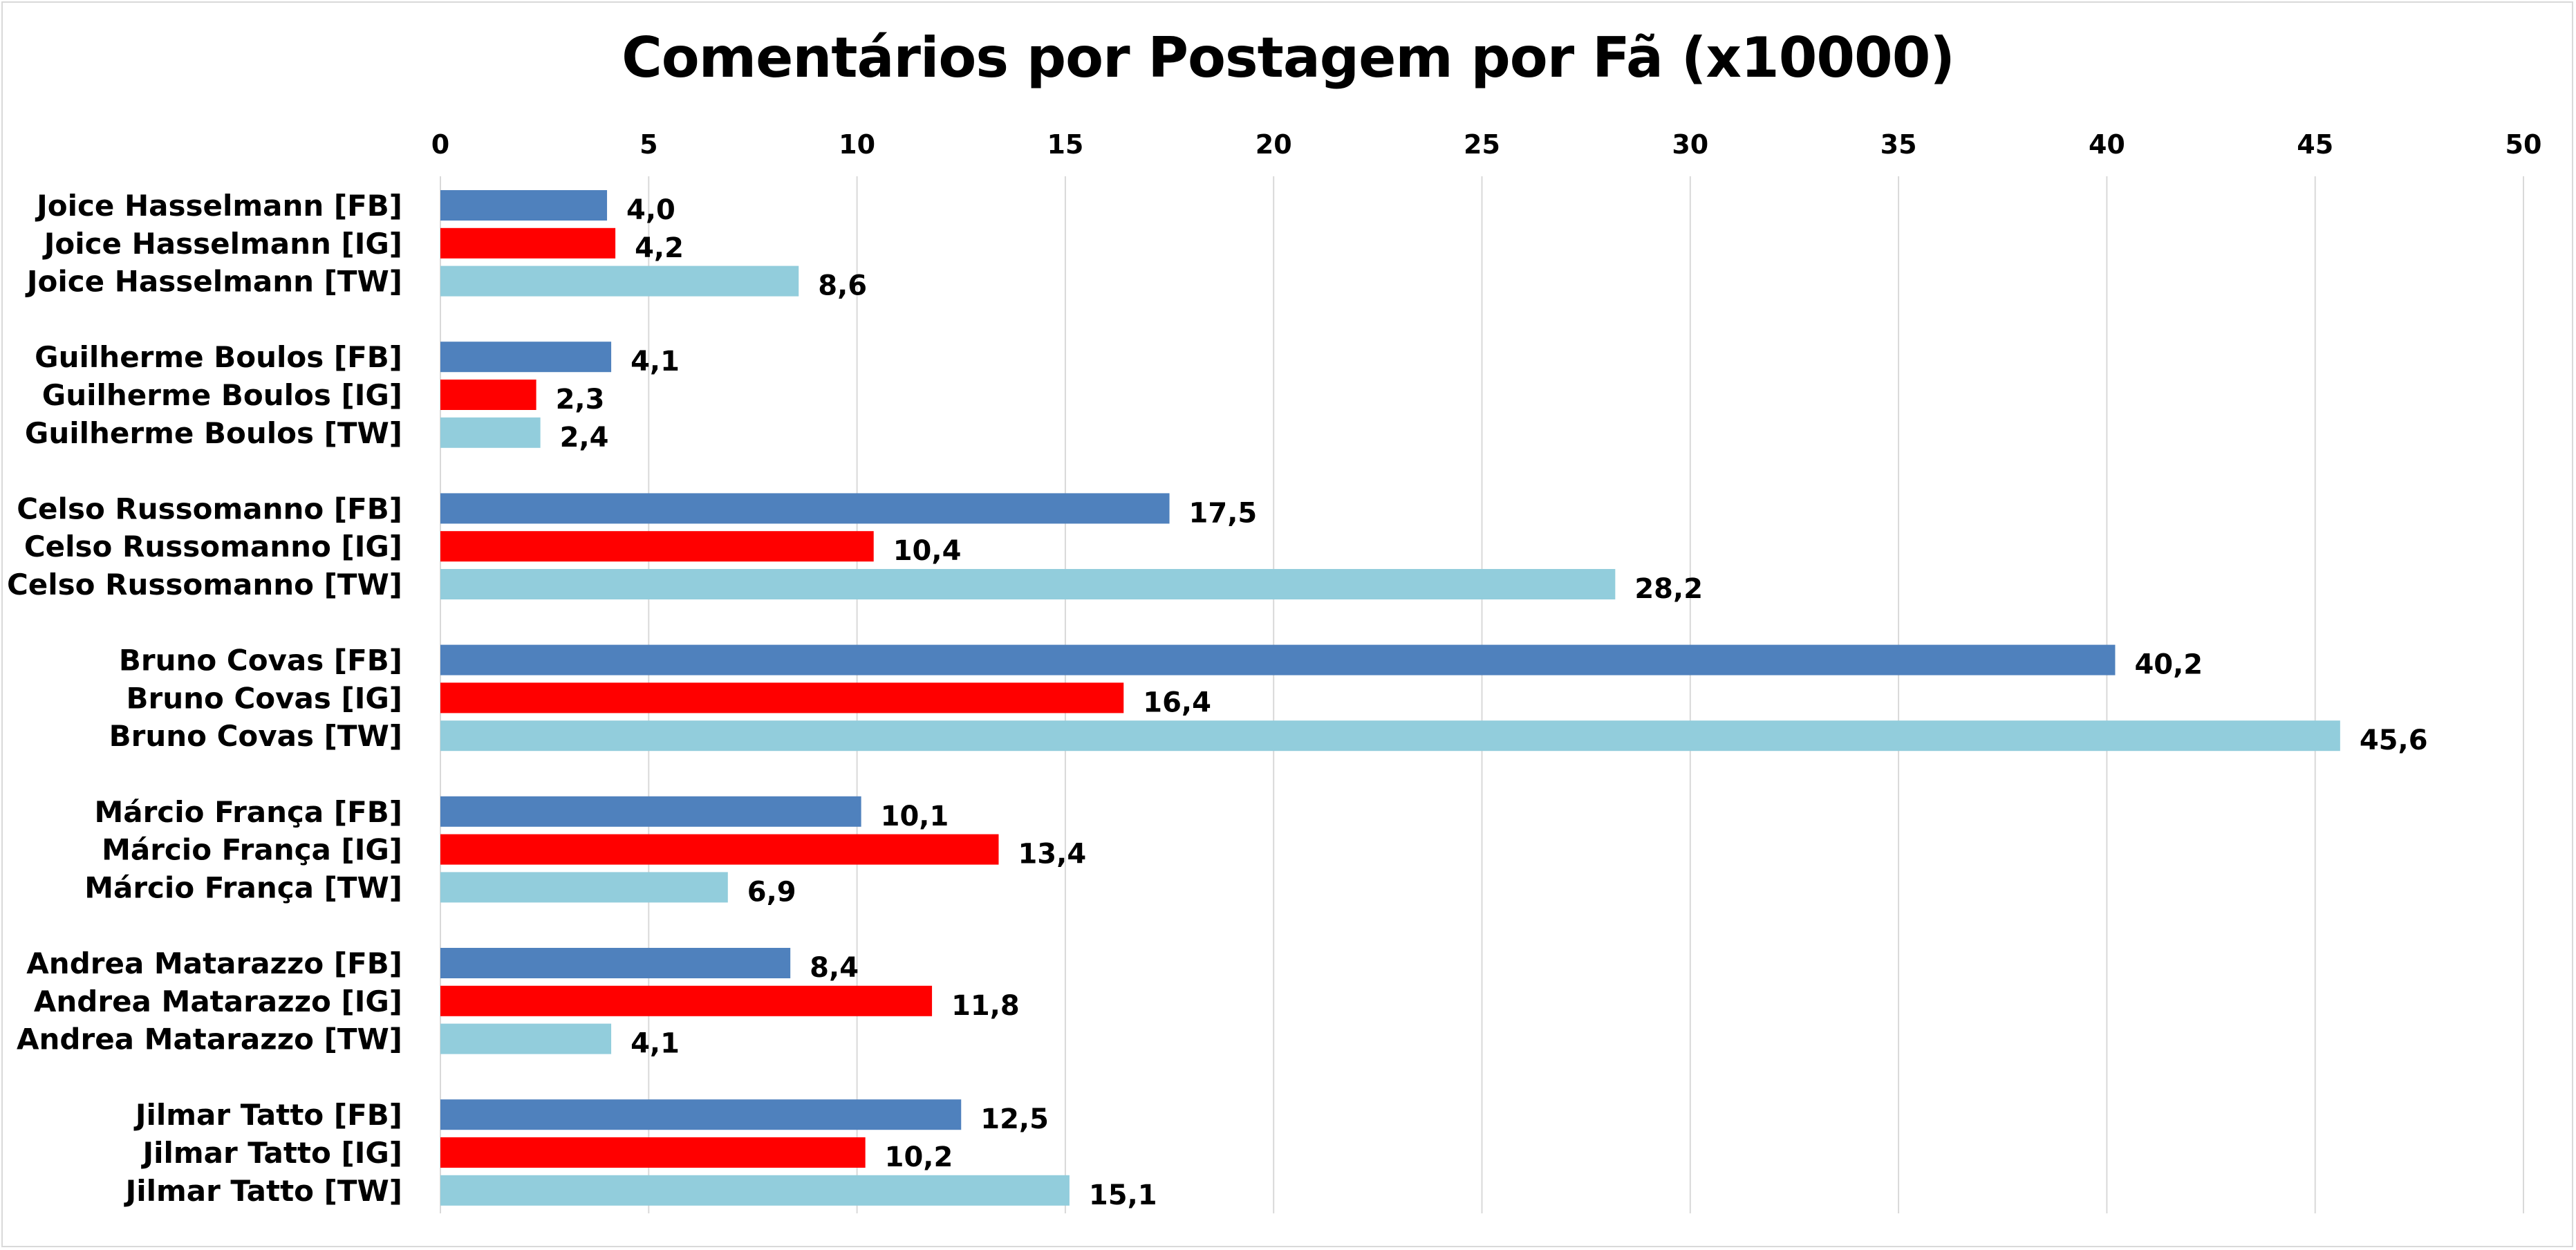  I want to click on data-label: 4,0, so click(650, 210).